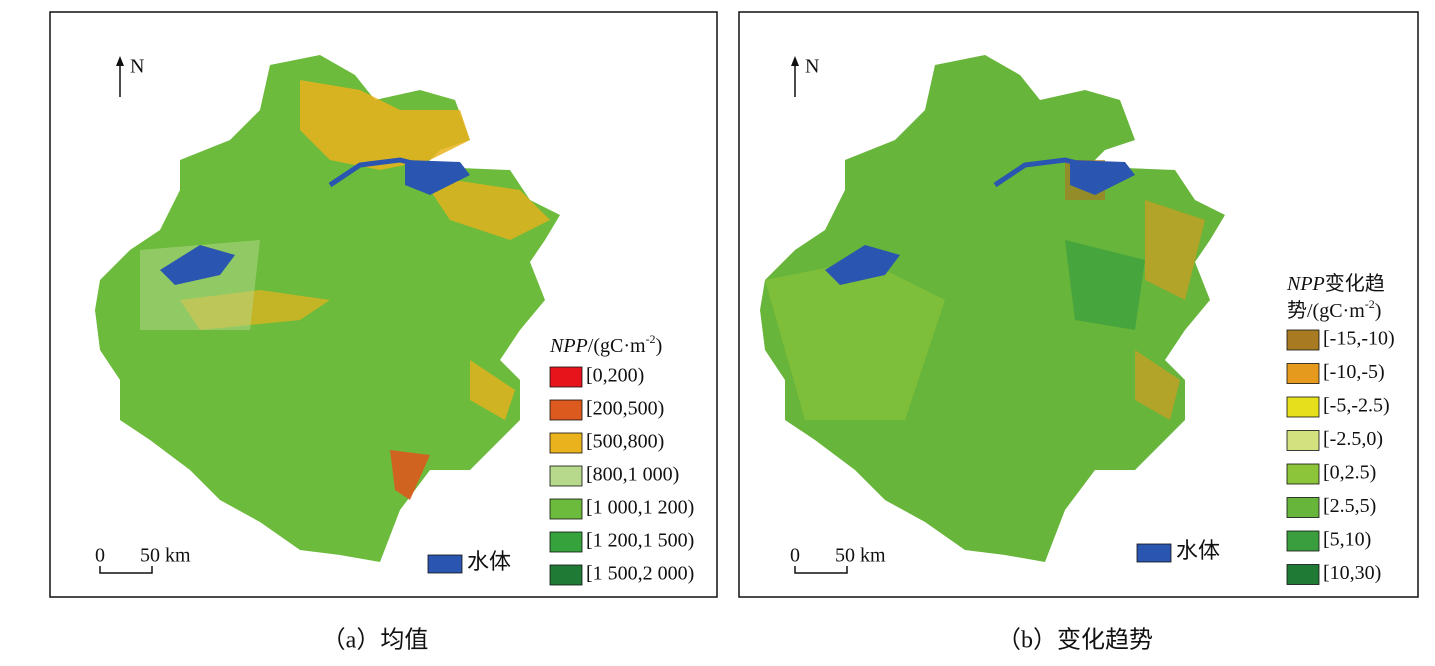  What do you see at coordinates (625, 442) in the screenshot?
I see `legend-label: [500,800)` at bounding box center [625, 442].